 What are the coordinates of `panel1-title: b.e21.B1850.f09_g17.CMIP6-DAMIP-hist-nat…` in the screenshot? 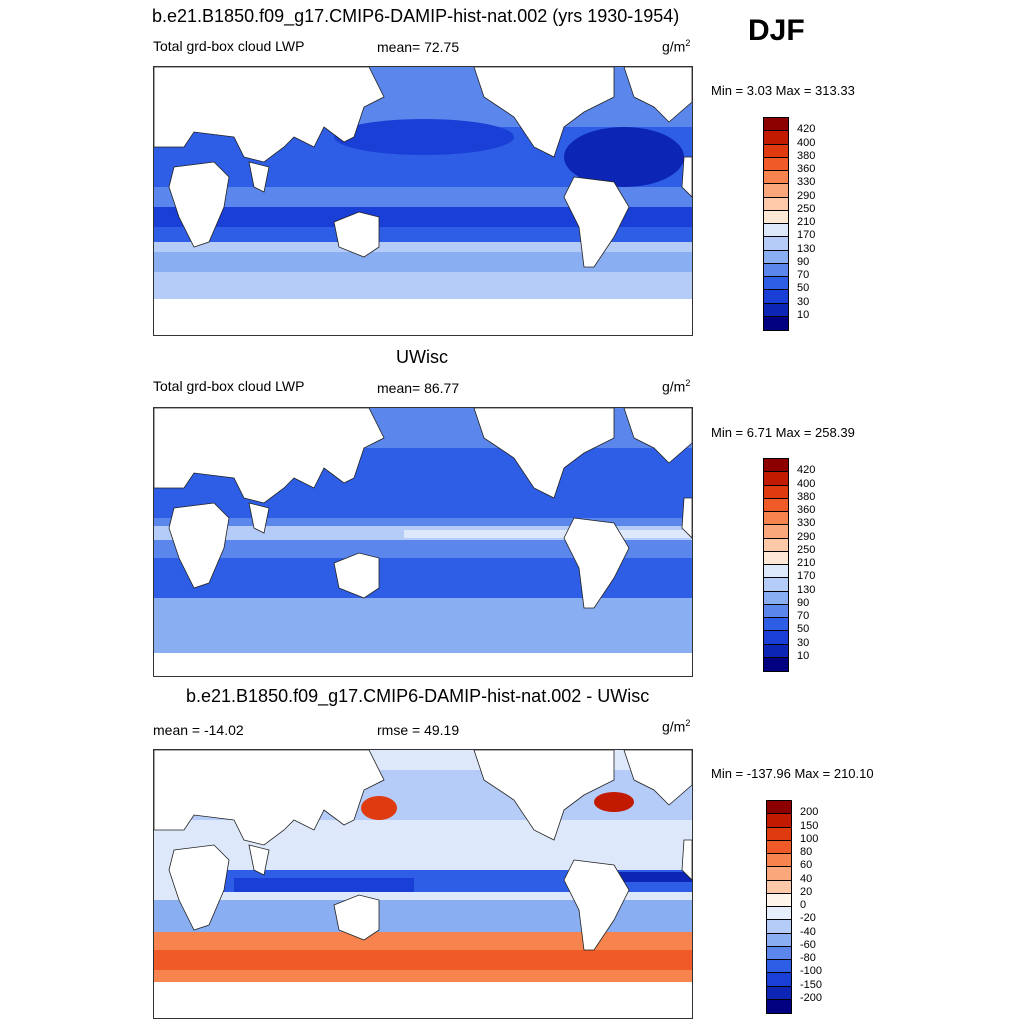 It's located at (416, 16).